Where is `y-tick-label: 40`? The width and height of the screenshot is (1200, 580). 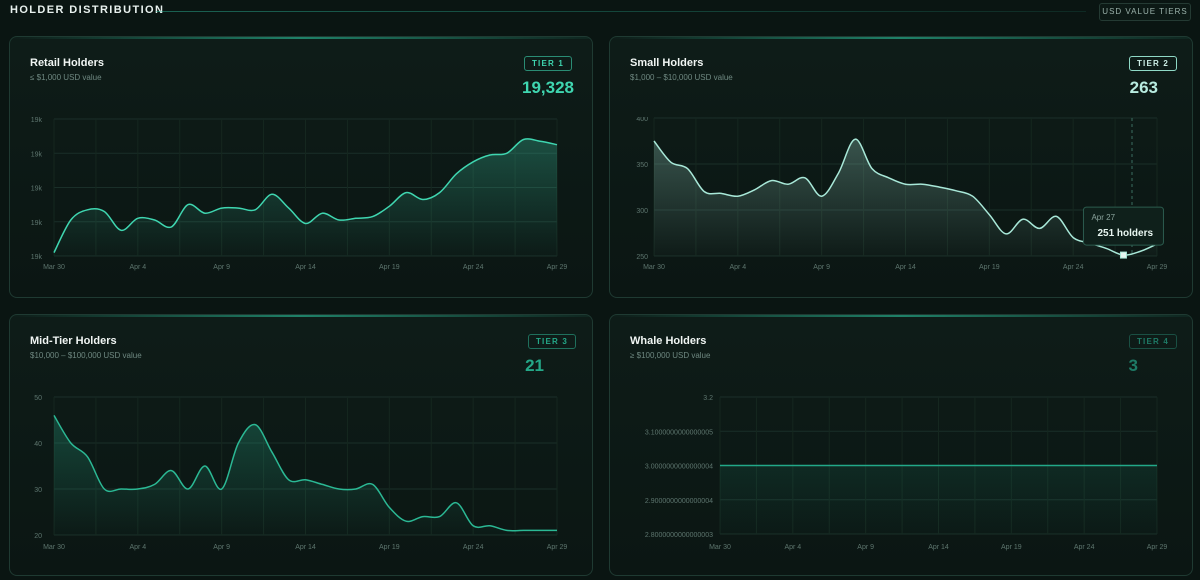
y-tick-label: 40 is located at coordinates (38, 444).